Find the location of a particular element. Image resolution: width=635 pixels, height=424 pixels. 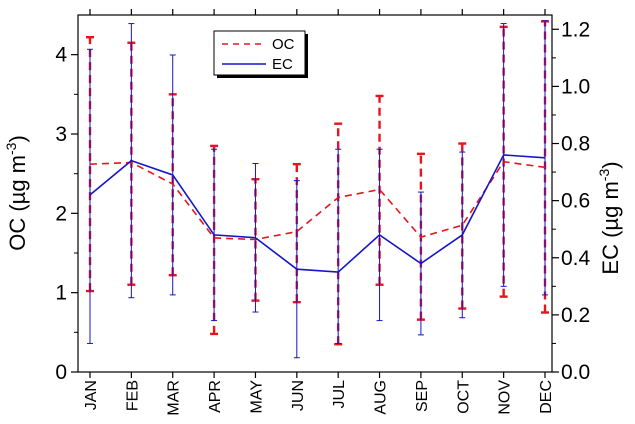

y-right-axis-title: EC (µg m-3) is located at coordinates (609, 217).